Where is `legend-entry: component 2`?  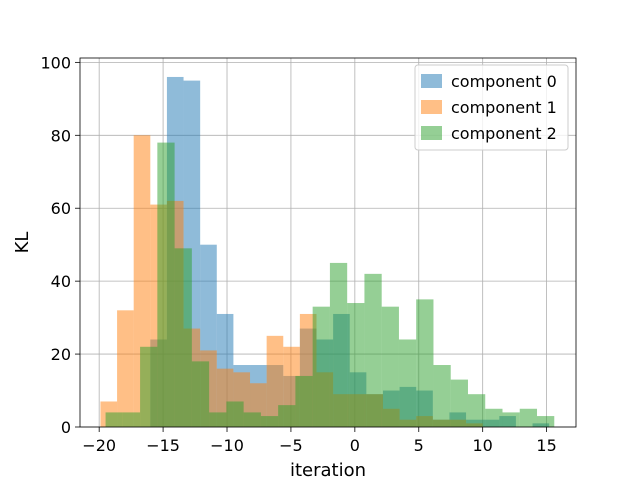
legend-entry: component 2 is located at coordinates (504, 133).